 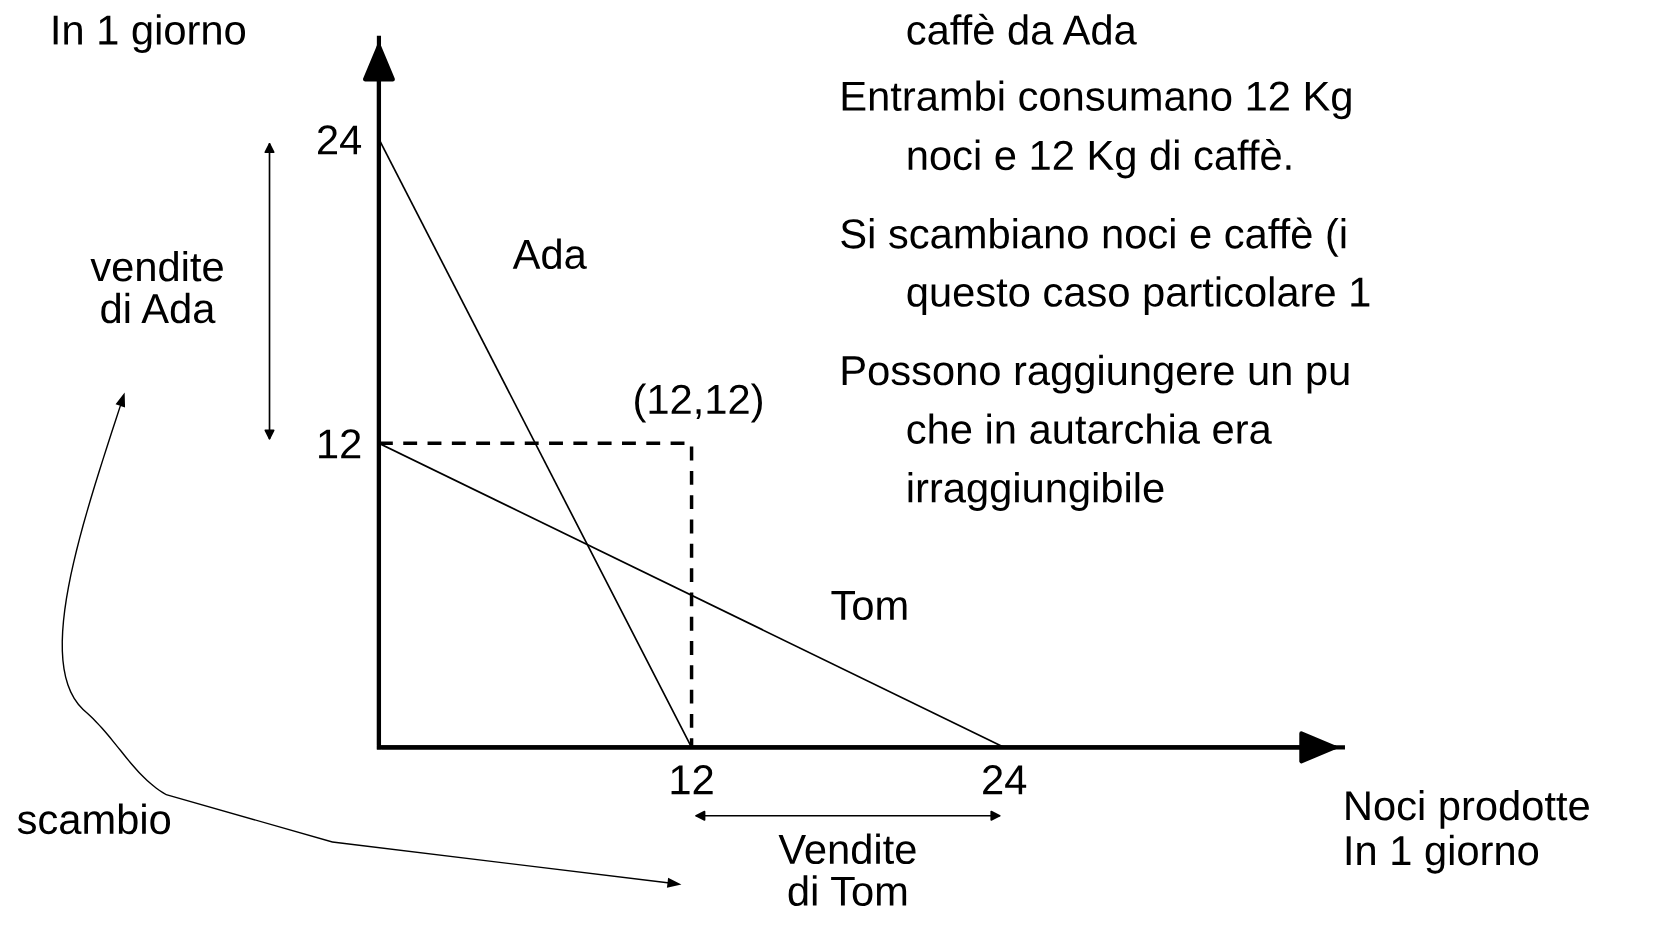 I want to click on annotation: (12,12), so click(x=698, y=403).